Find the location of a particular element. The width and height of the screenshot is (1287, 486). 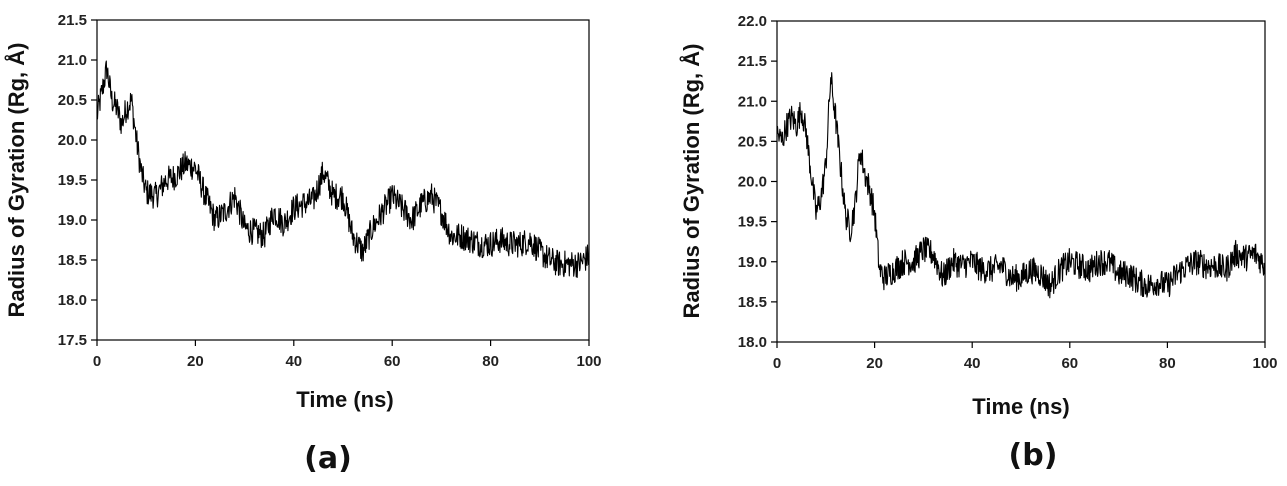

panel-label: (a) is located at coordinates (328, 458).